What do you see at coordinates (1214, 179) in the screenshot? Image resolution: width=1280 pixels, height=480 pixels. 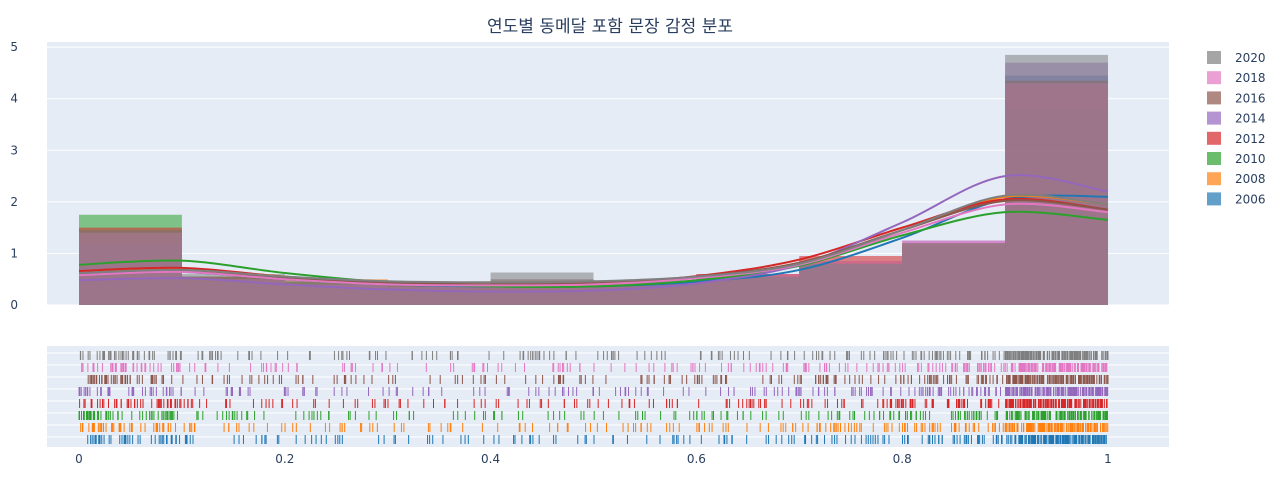 I see `legend-swatch-2008` at bounding box center [1214, 179].